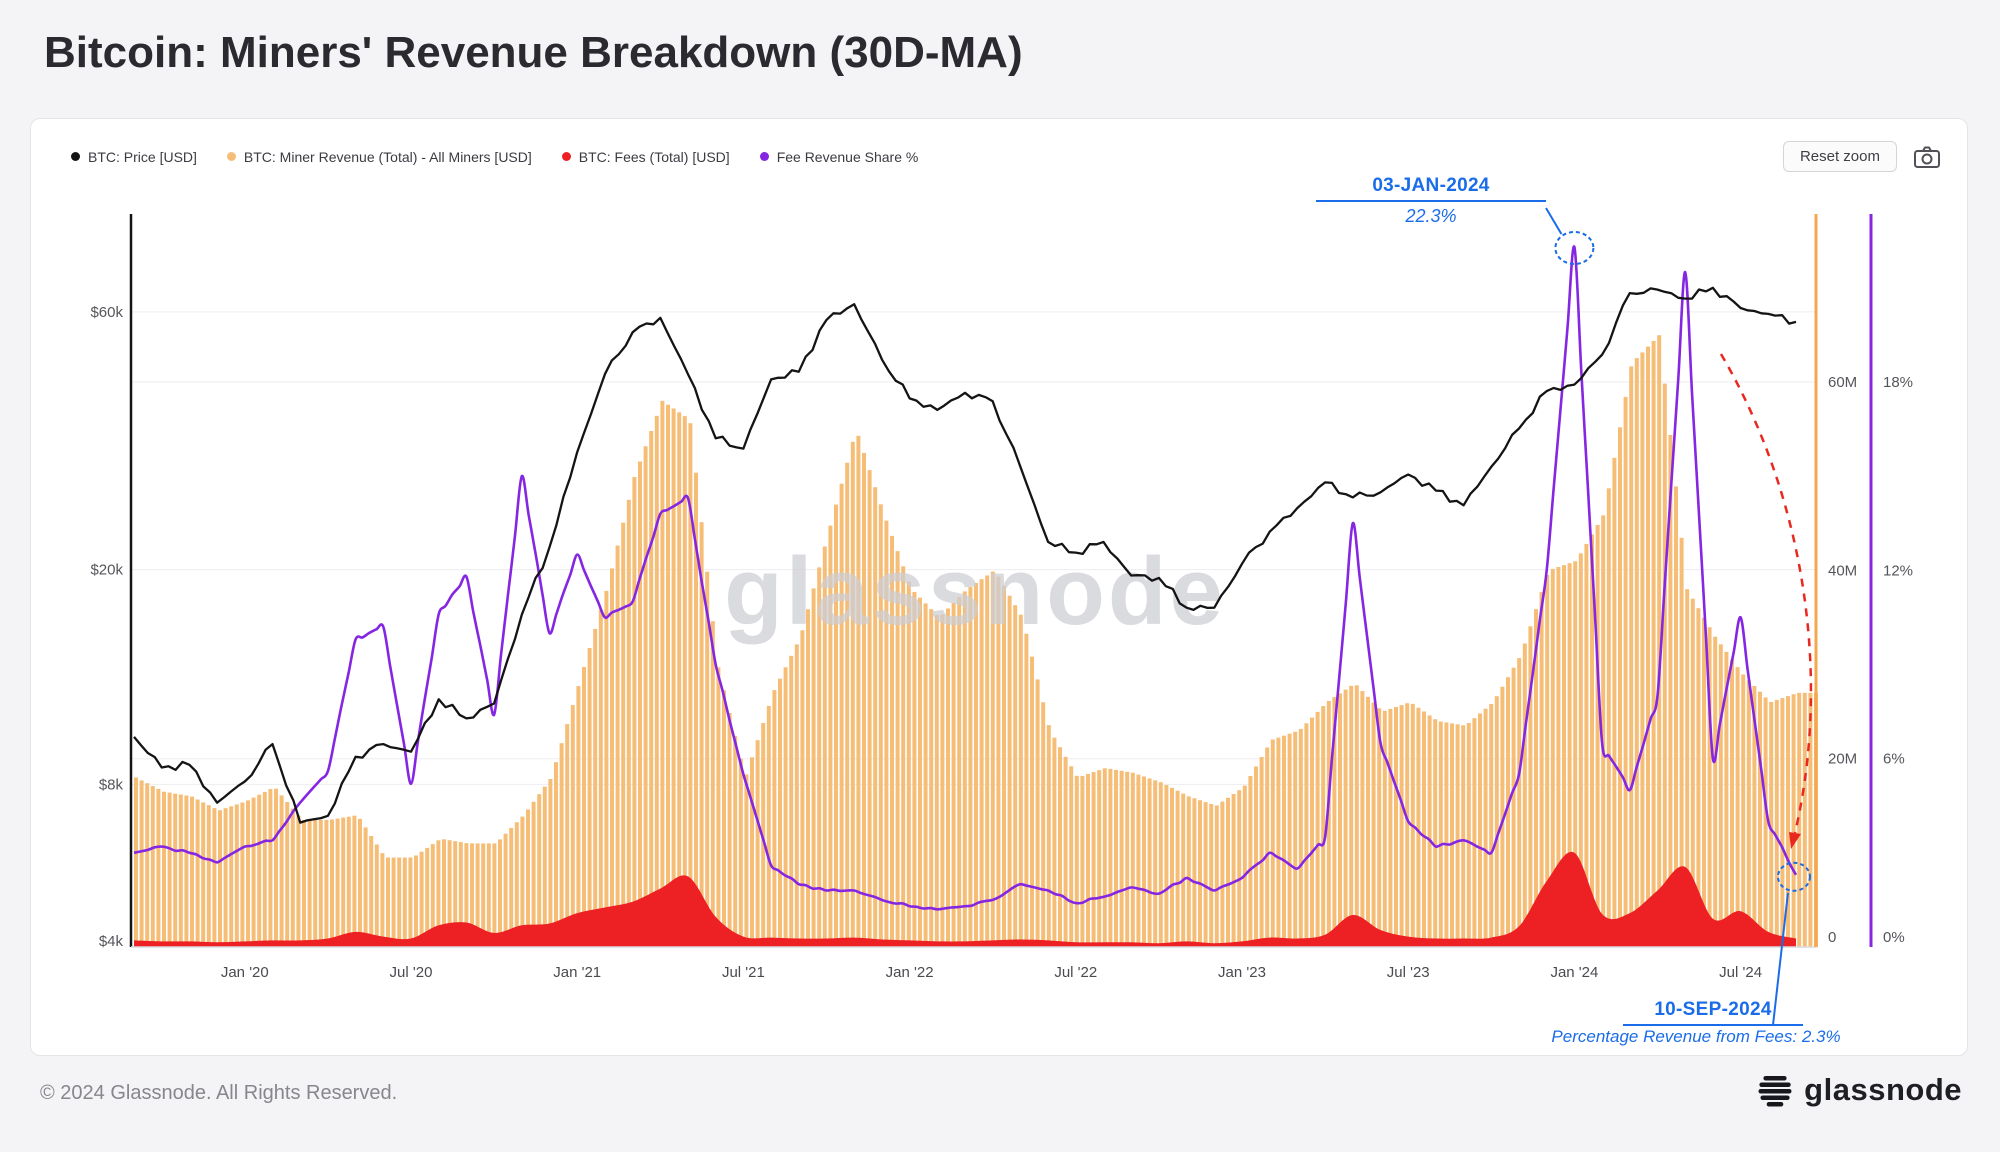 The image size is (2000, 1152). I want to click on annotation-jan-date: 03-JAN-2024, so click(1431, 188).